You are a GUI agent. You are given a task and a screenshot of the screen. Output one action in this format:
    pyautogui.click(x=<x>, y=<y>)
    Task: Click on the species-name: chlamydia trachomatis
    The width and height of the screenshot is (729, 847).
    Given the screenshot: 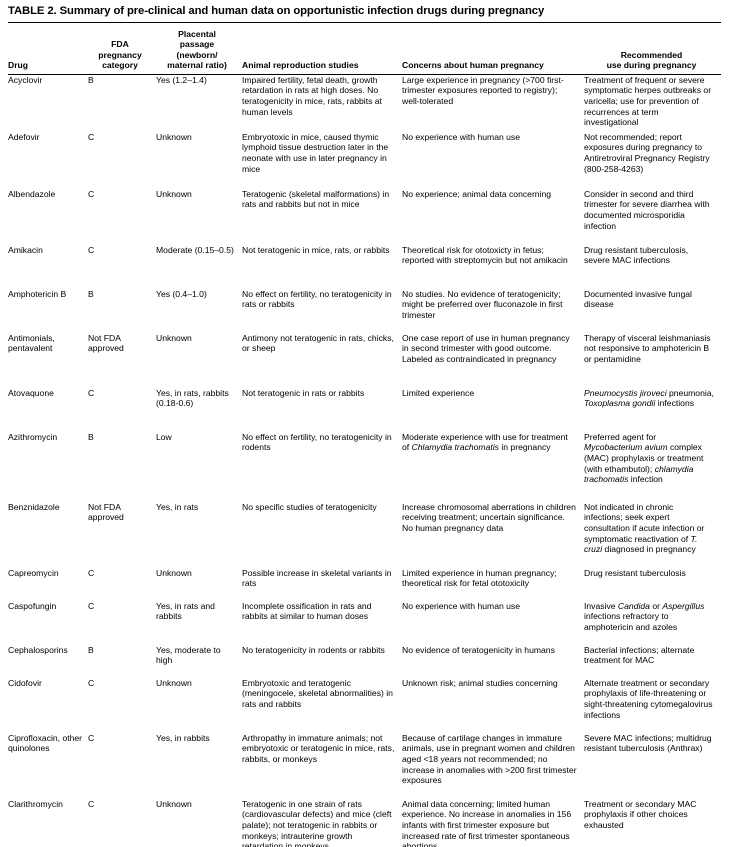 What is the action you would take?
    pyautogui.click(x=639, y=474)
    